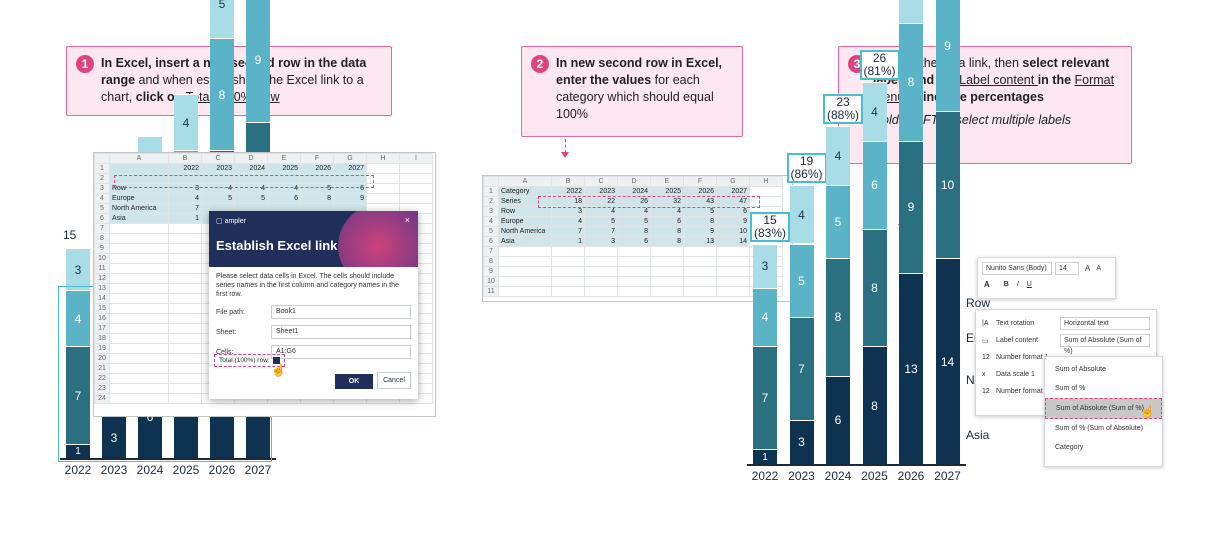 The height and width of the screenshot is (556, 1205). Describe the element at coordinates (667, 191) in the screenshot. I see `excel-cell: 2025` at that location.